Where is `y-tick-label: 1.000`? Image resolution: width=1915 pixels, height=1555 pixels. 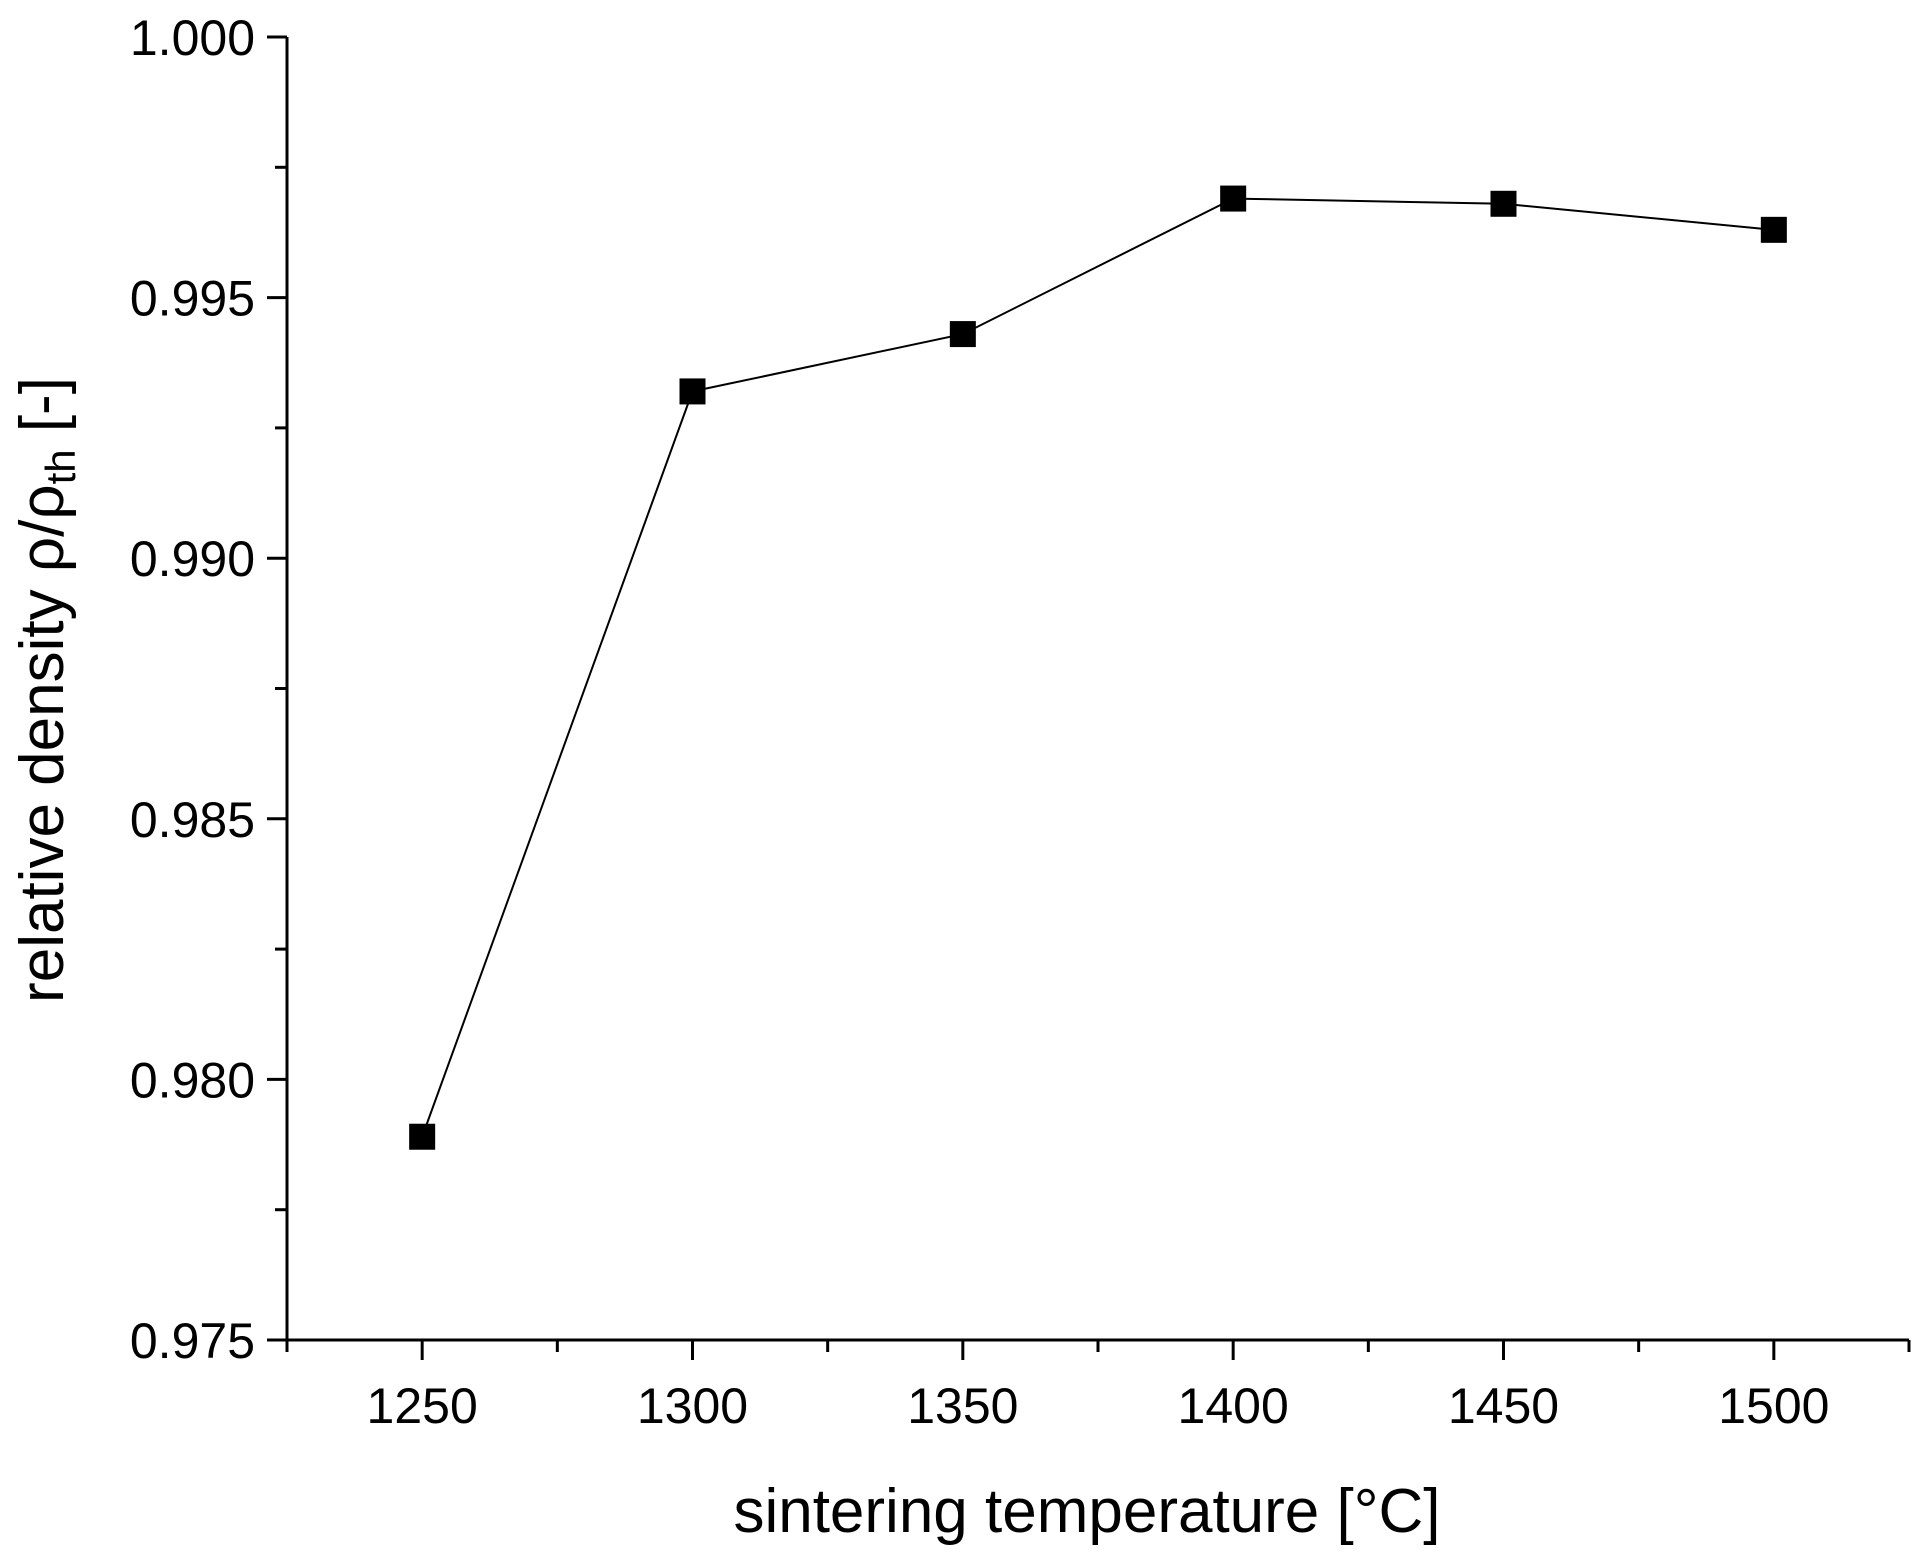 y-tick-label: 1.000 is located at coordinates (192, 38).